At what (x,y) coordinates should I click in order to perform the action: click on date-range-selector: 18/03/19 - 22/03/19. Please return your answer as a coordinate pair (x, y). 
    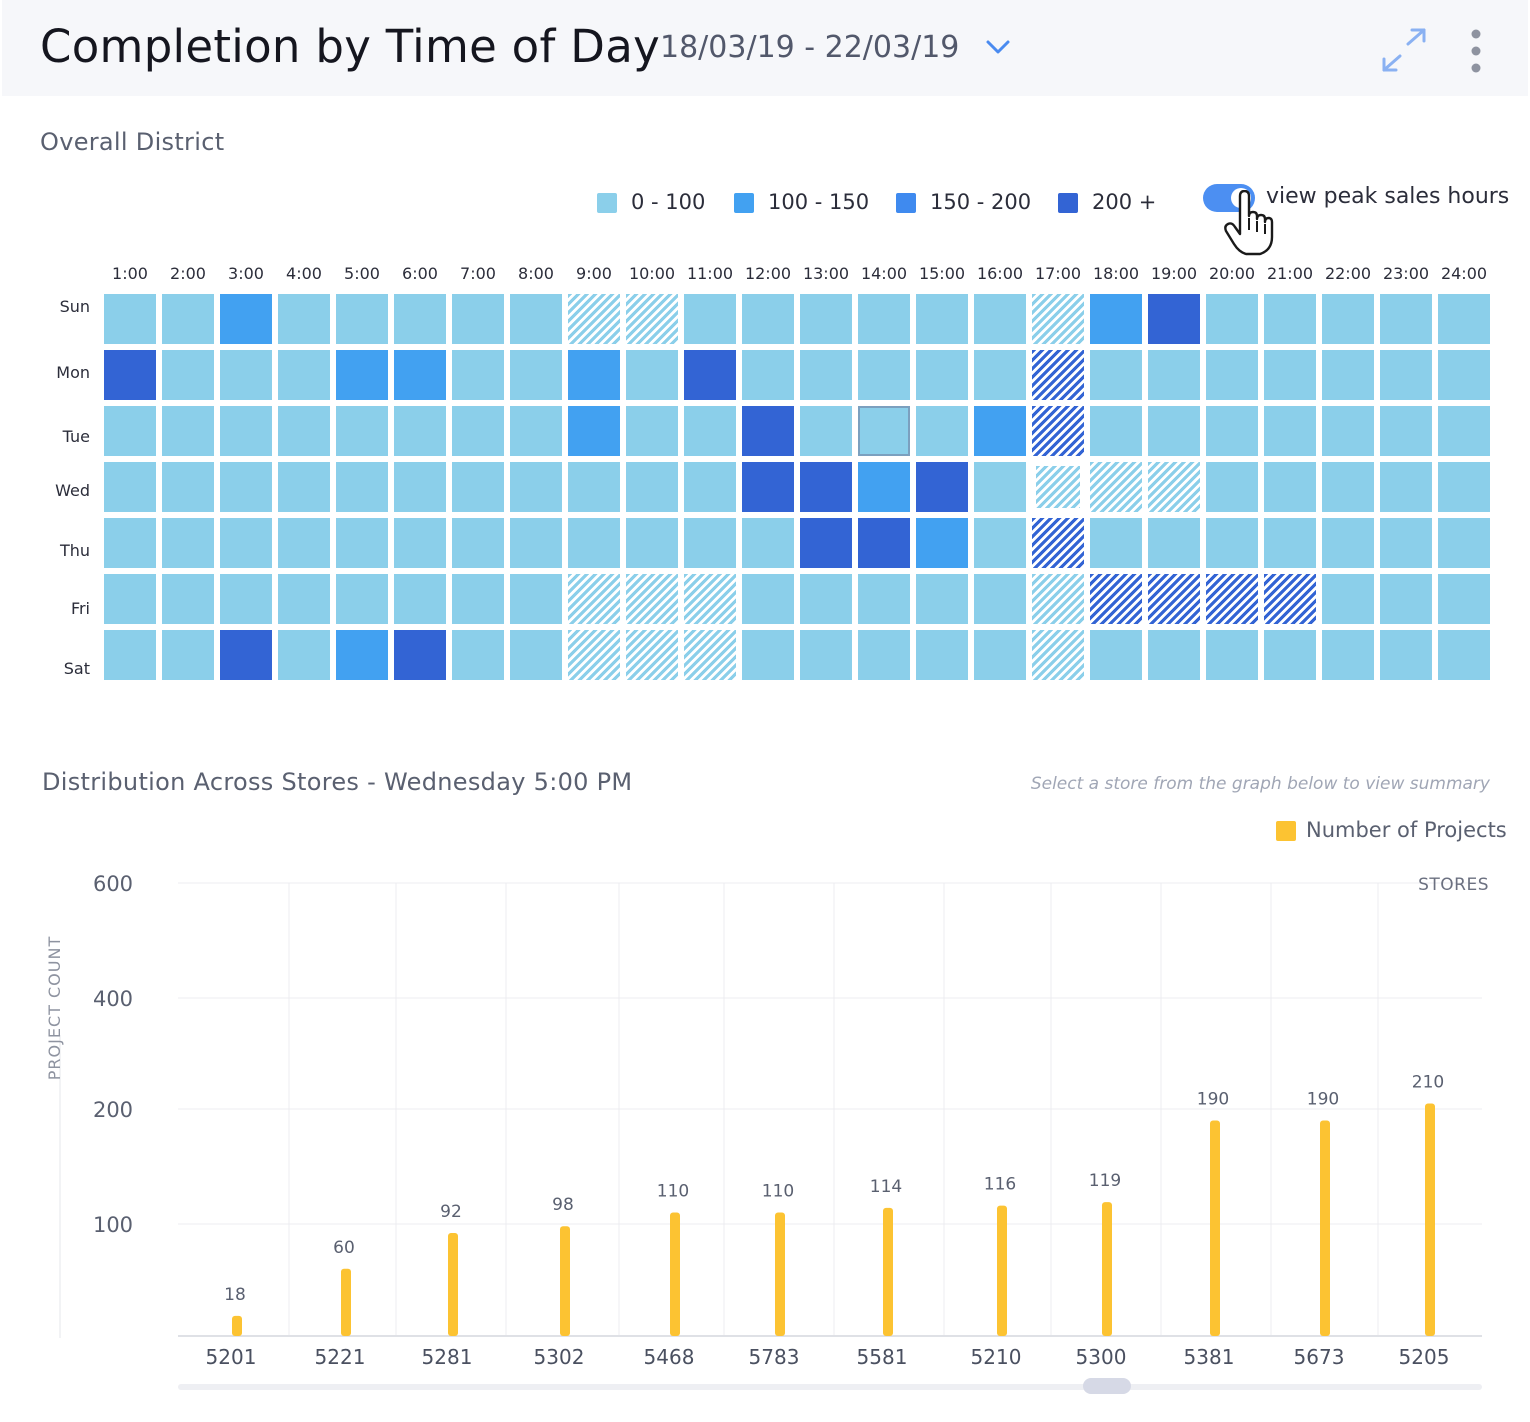
    Looking at the image, I should click on (810, 47).